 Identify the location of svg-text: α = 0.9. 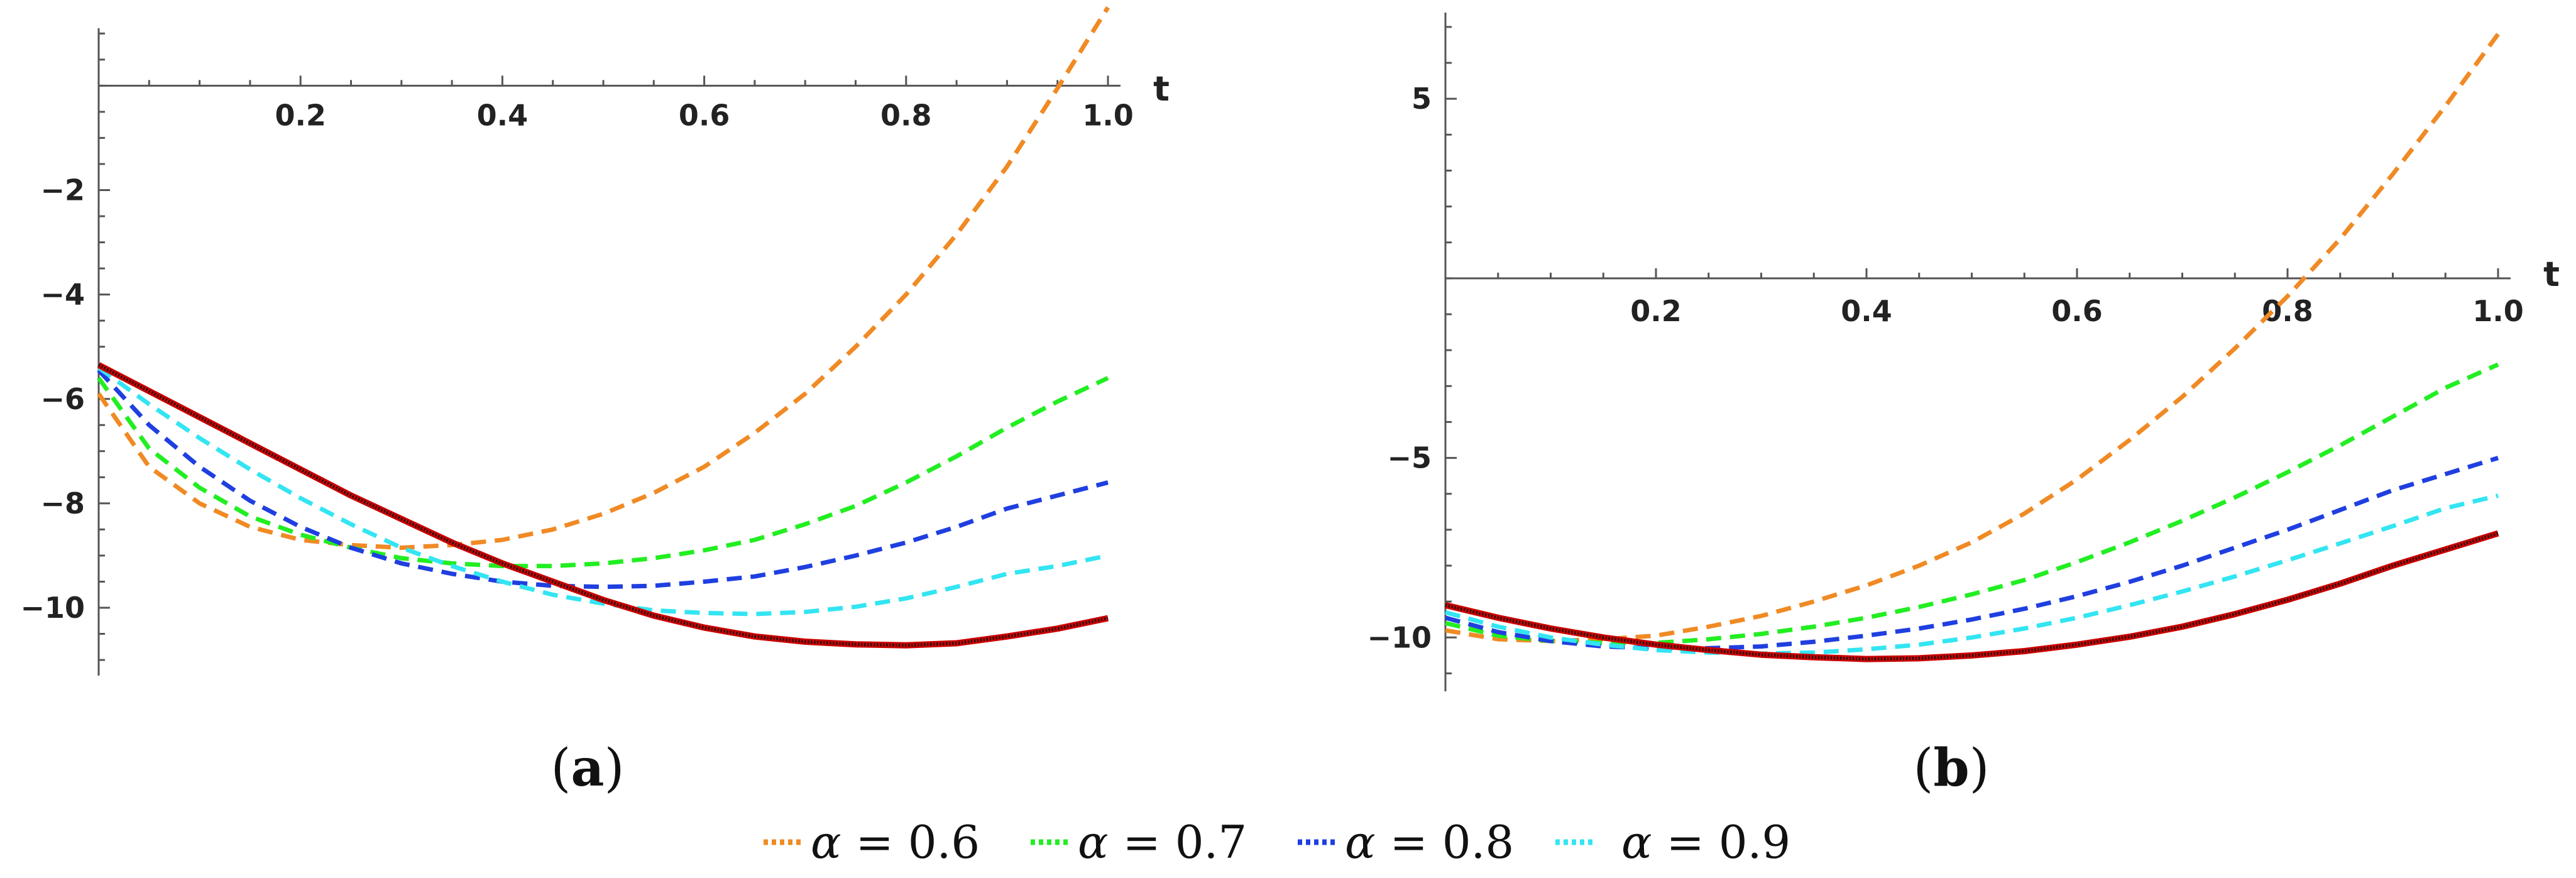
(1705, 842).